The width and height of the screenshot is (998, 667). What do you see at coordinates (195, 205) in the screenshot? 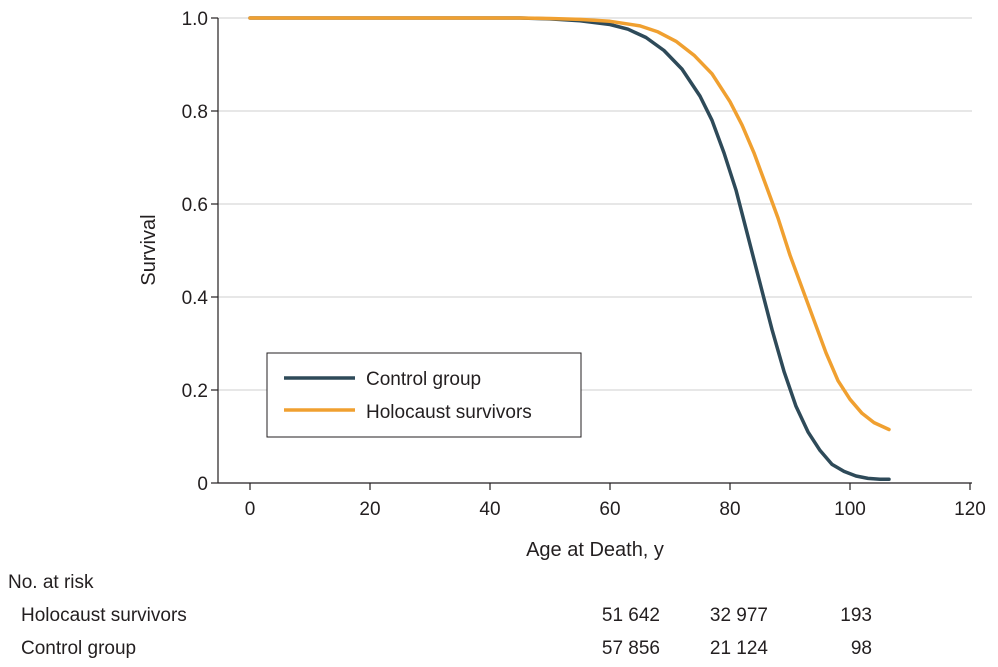
I see `y-tick-label: 0.6` at bounding box center [195, 205].